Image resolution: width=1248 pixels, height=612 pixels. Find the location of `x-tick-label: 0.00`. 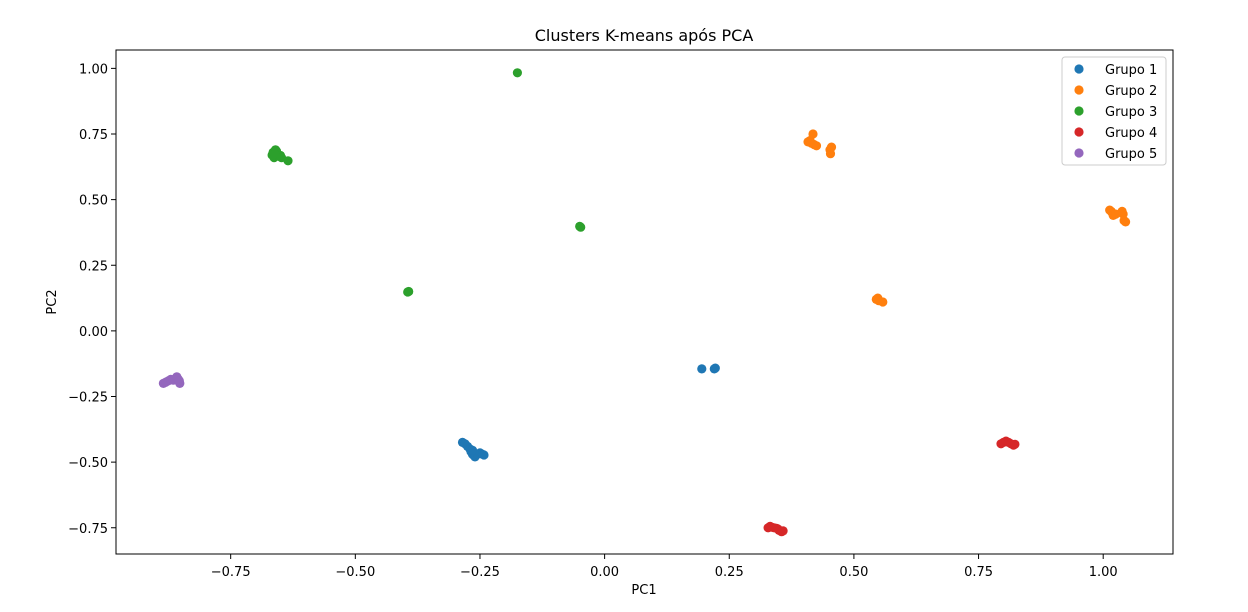

x-tick-label: 0.00 is located at coordinates (604, 572).